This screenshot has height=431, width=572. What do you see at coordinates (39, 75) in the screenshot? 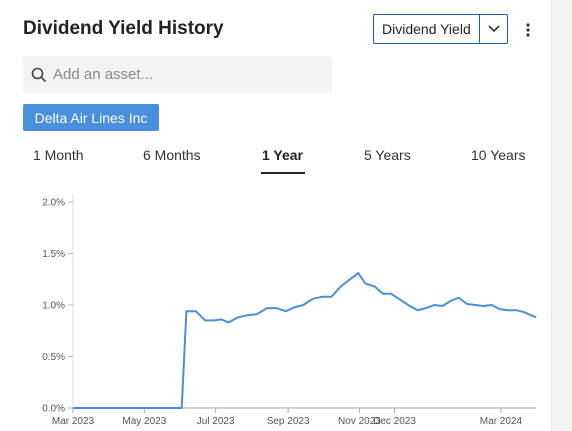
I see `search-icon` at bounding box center [39, 75].